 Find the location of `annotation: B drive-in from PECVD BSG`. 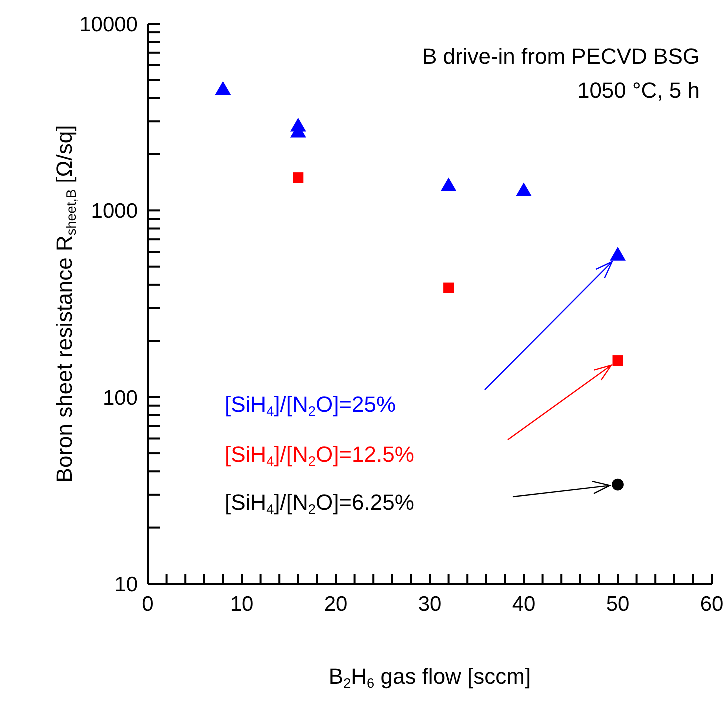

annotation: B drive-in from PECVD BSG is located at coordinates (561, 56).